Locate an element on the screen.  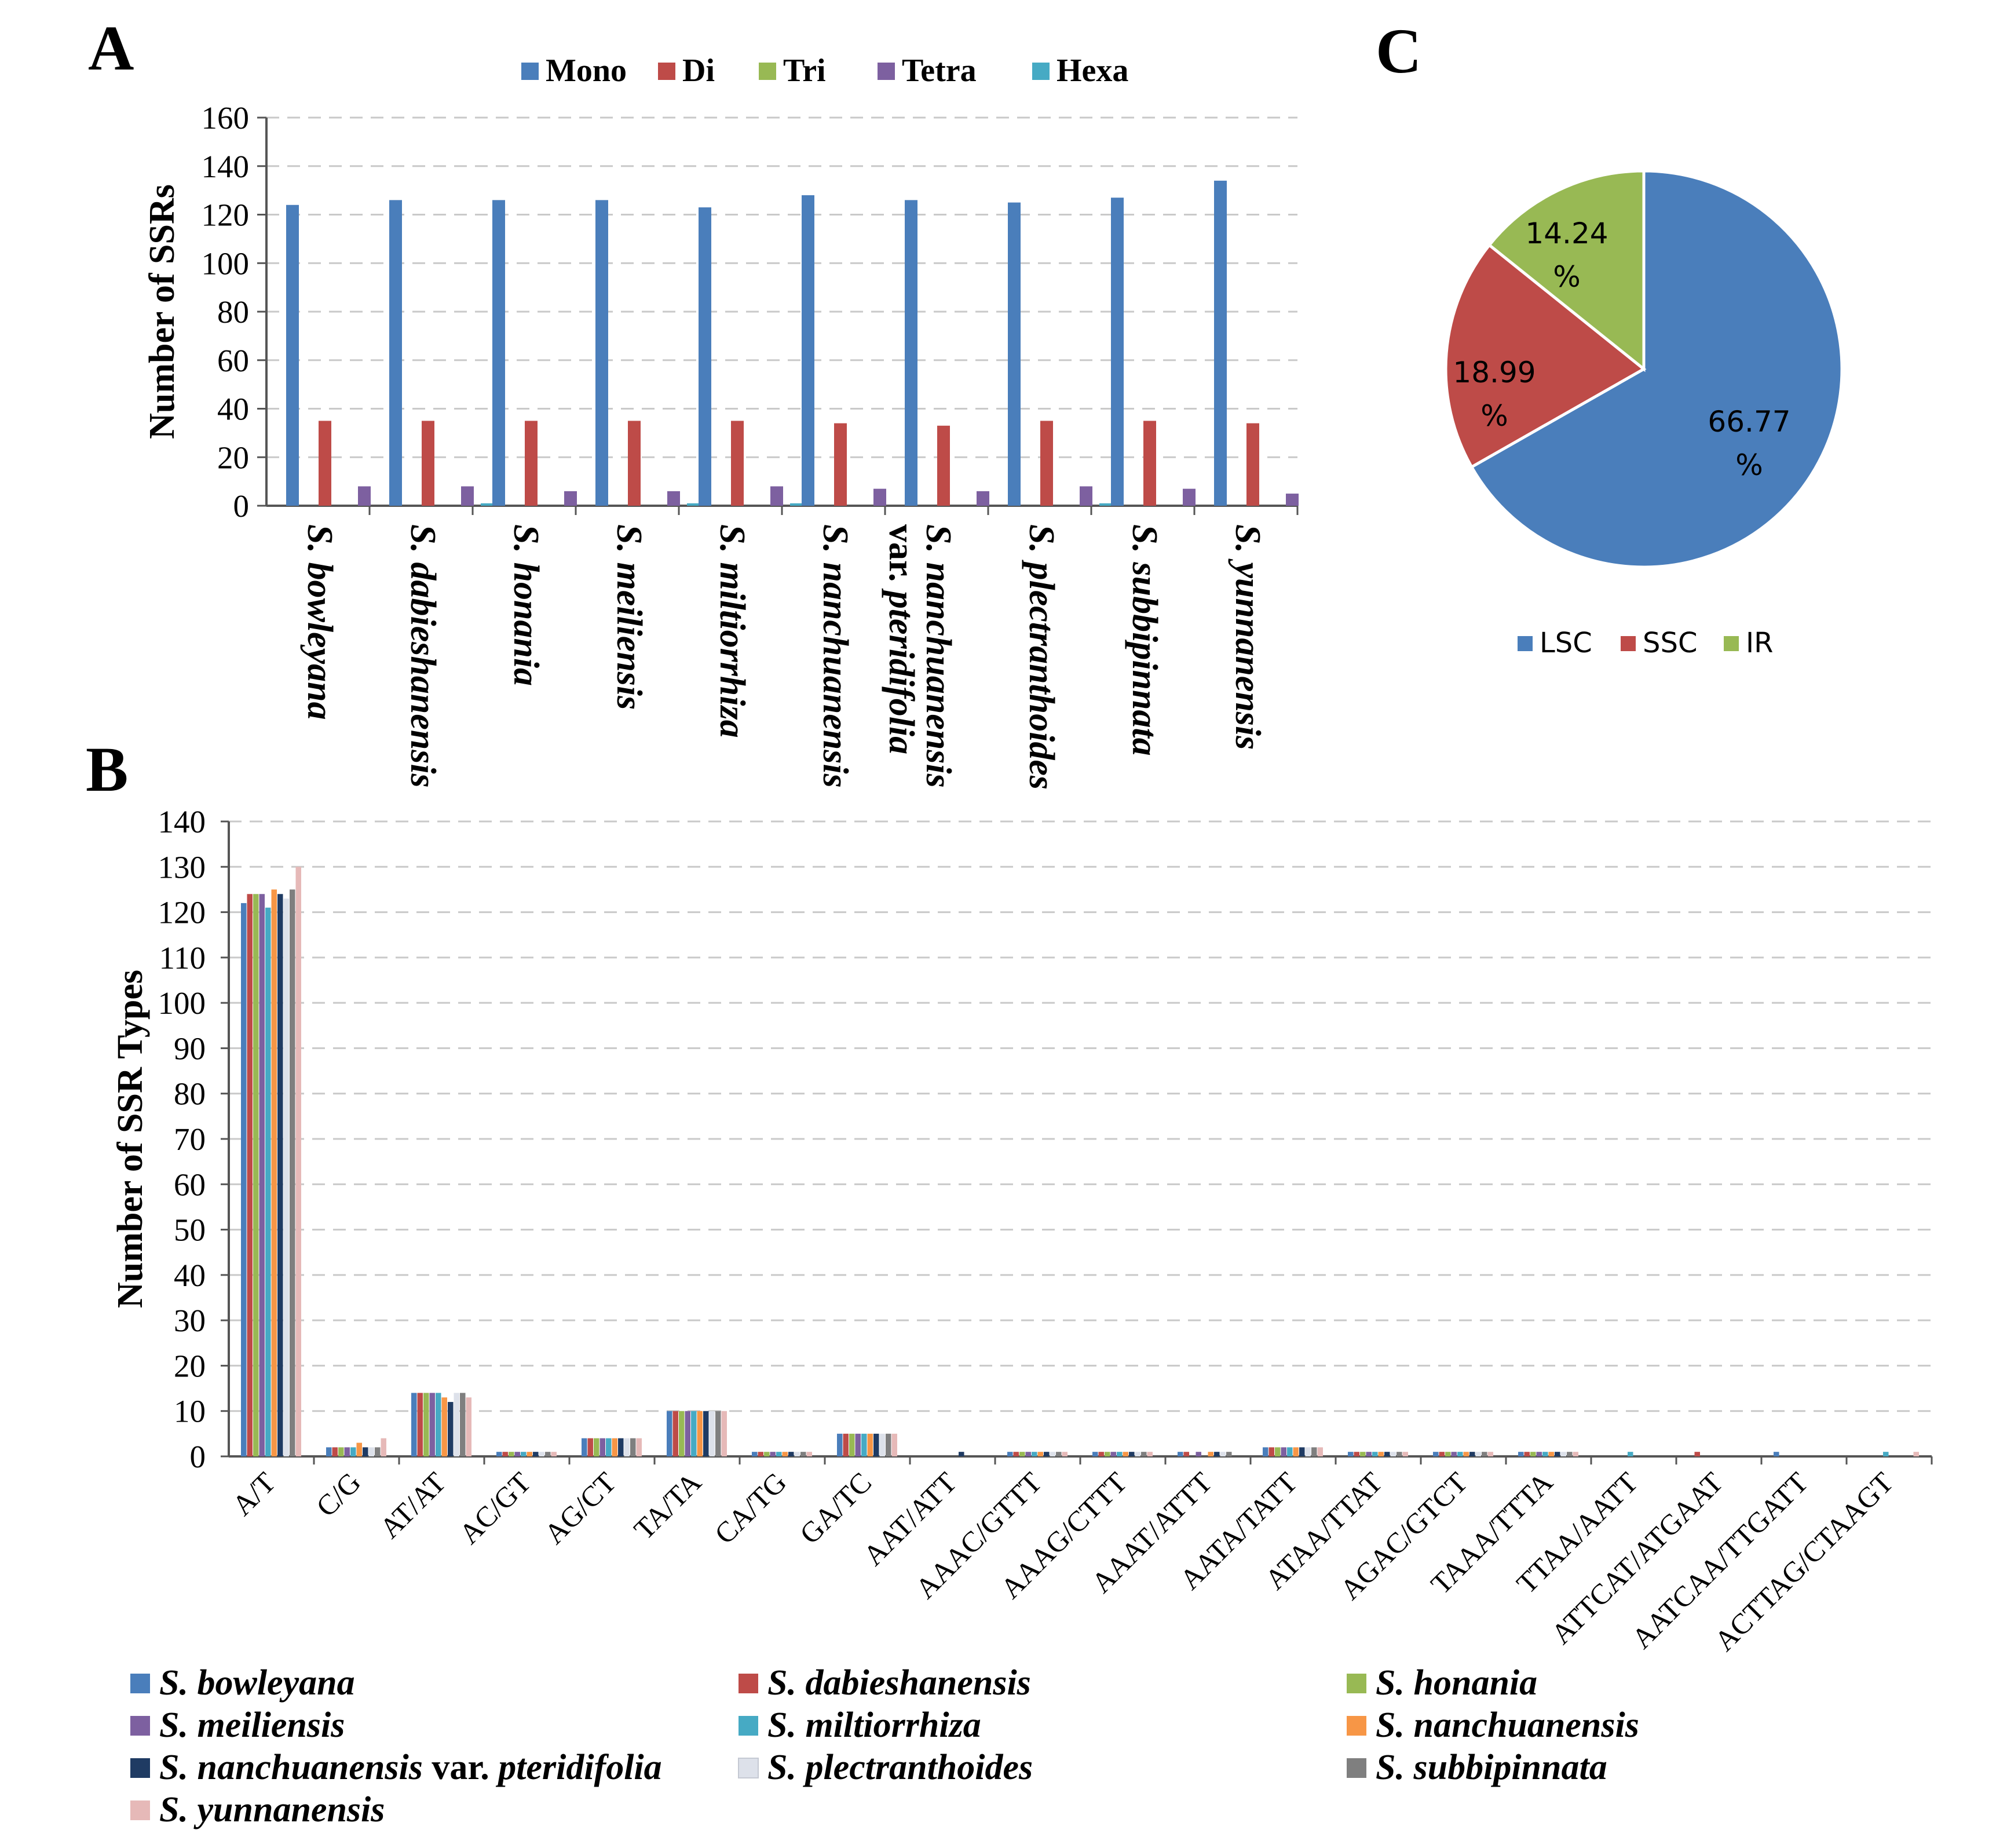
bar-s-dabieshanensis-ga-tc is located at coordinates (846, 1445).